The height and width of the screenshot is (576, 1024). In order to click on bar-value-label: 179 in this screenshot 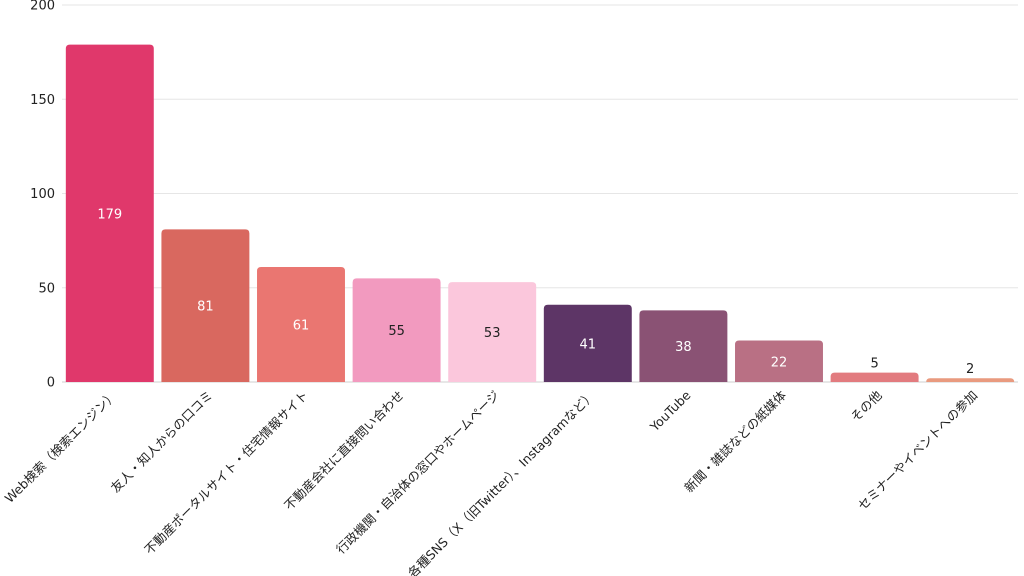, I will do `click(109, 214)`.